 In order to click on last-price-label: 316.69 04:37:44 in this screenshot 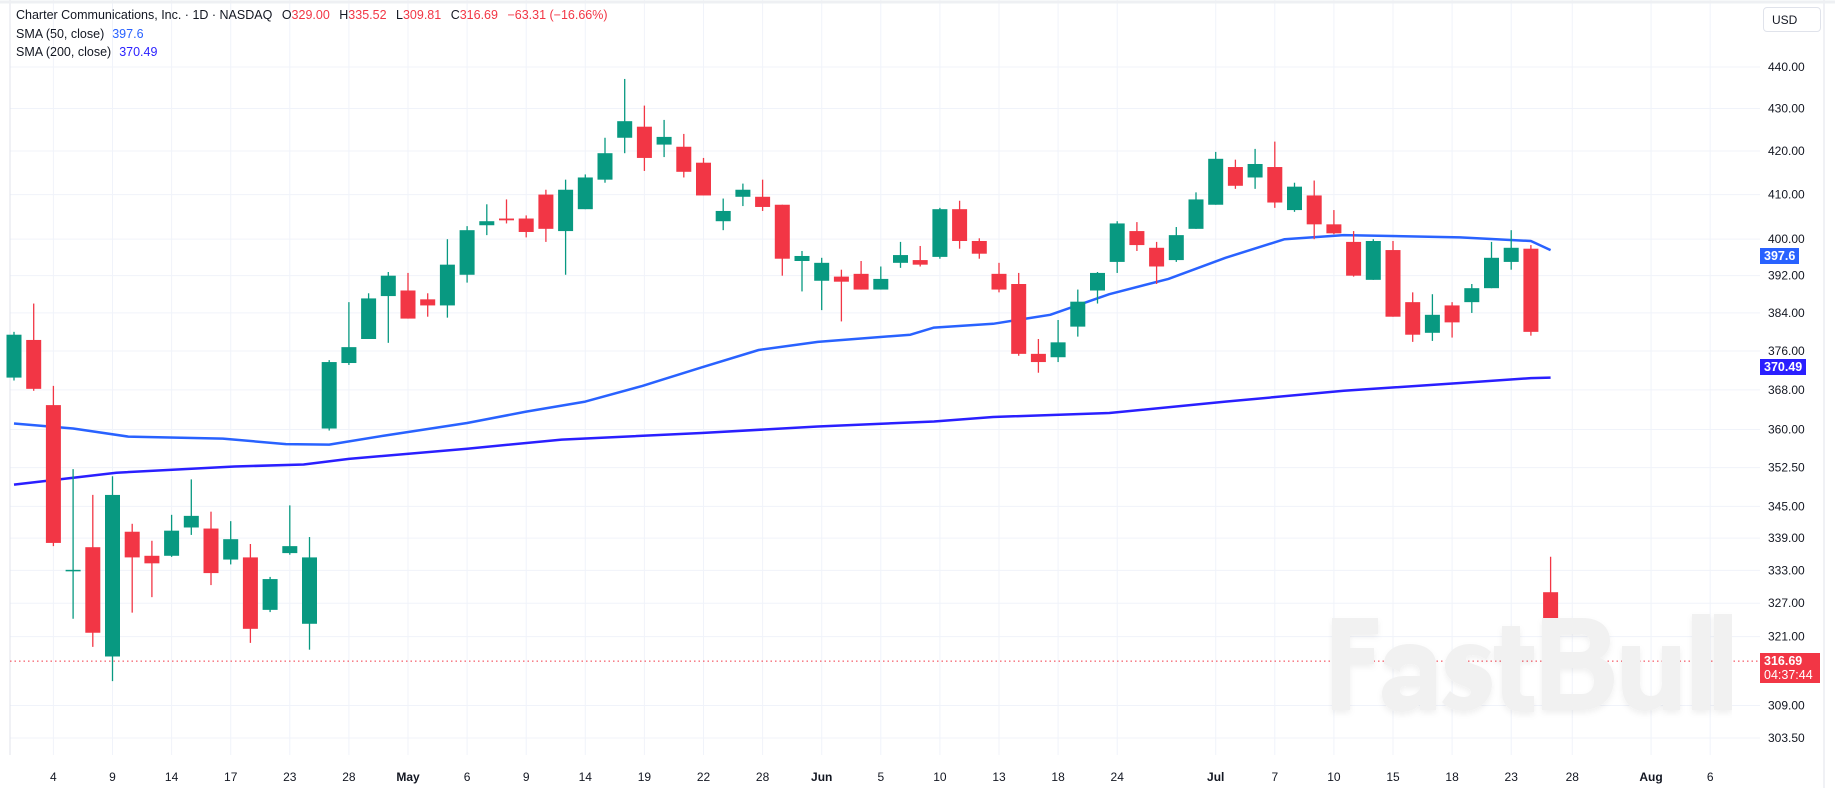, I will do `click(1790, 668)`.